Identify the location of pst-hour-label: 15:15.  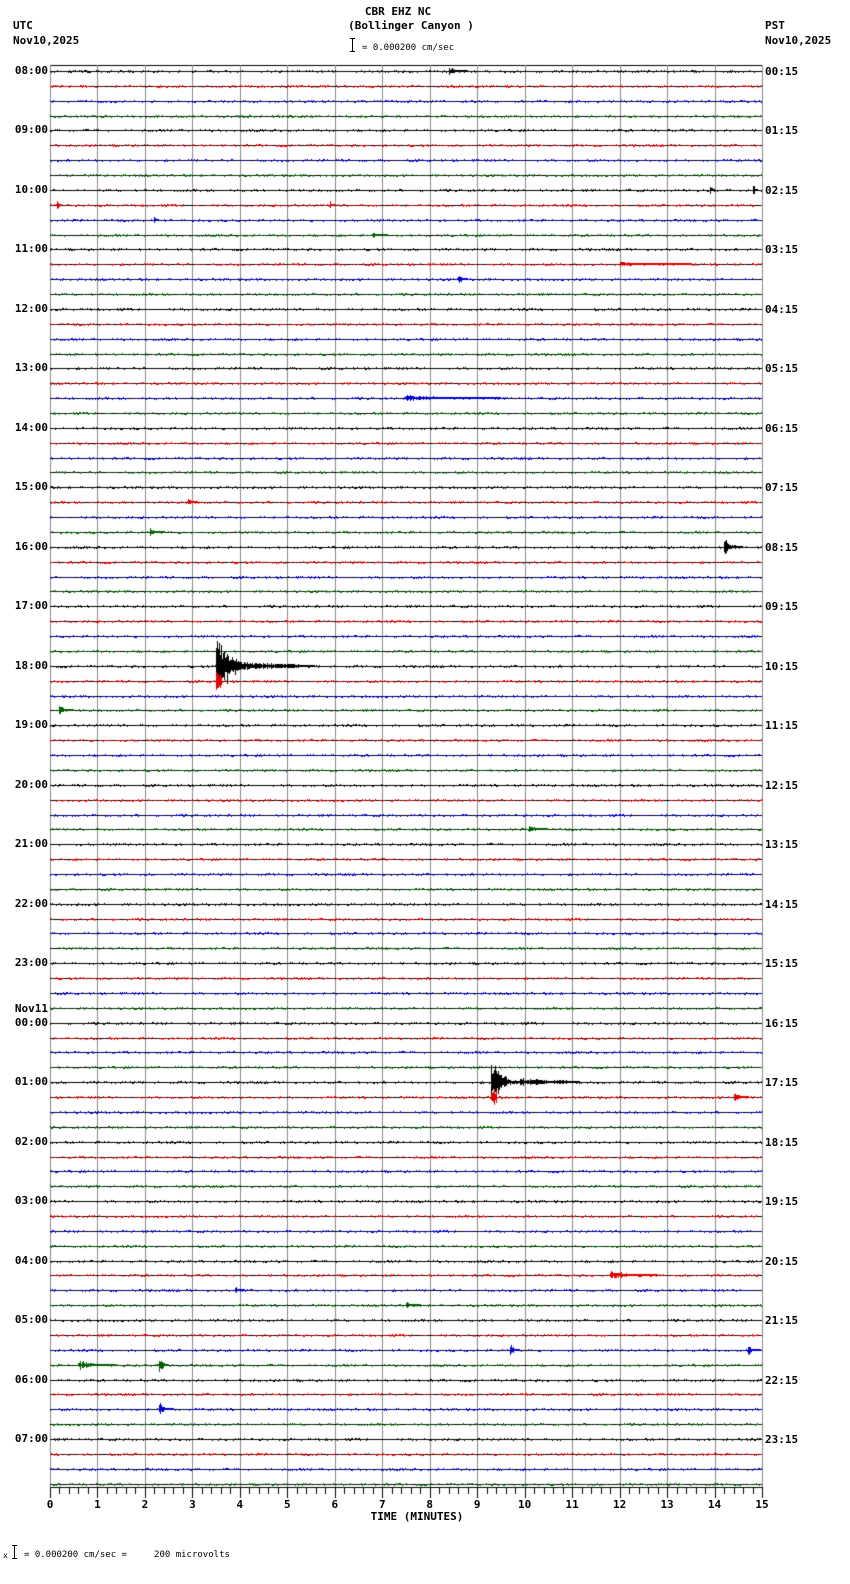
(782, 963).